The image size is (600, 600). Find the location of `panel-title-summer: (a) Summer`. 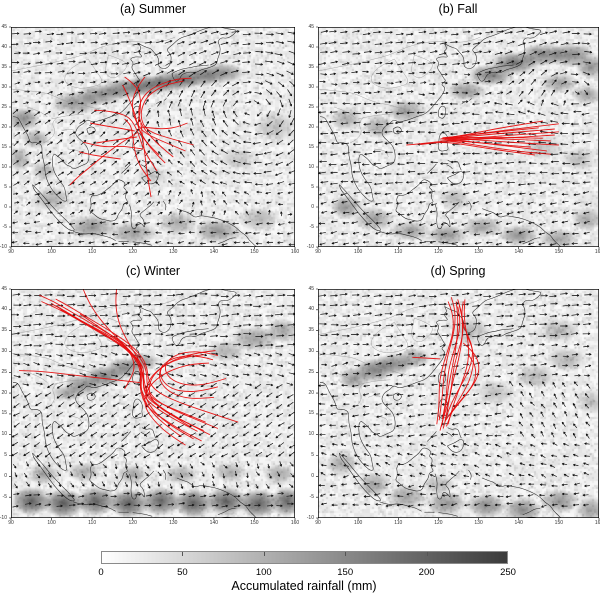

panel-title-summer: (a) Summer is located at coordinates (153, 9).